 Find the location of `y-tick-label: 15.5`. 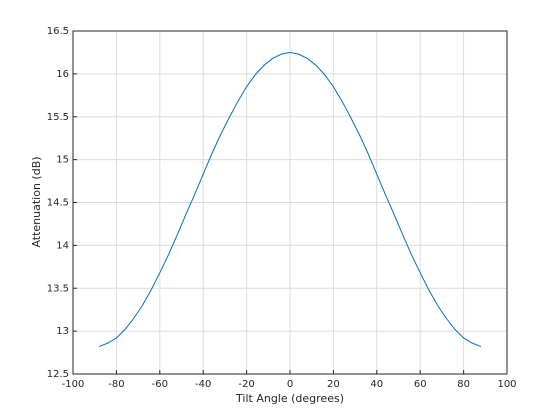

y-tick-label: 15.5 is located at coordinates (58, 117).